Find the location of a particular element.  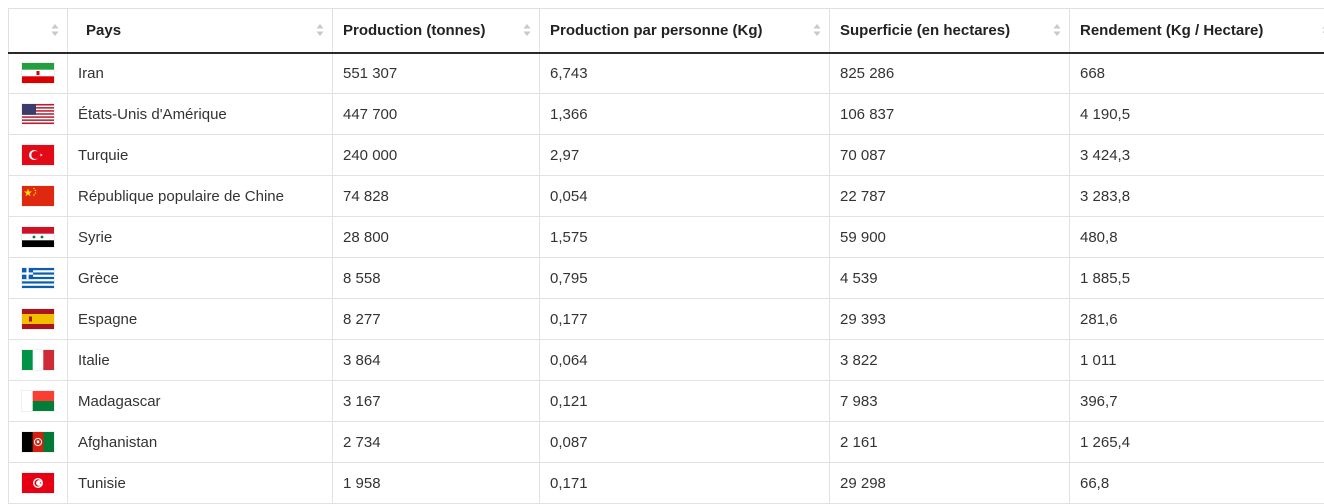

cell-production: 8 558 is located at coordinates (436, 278).